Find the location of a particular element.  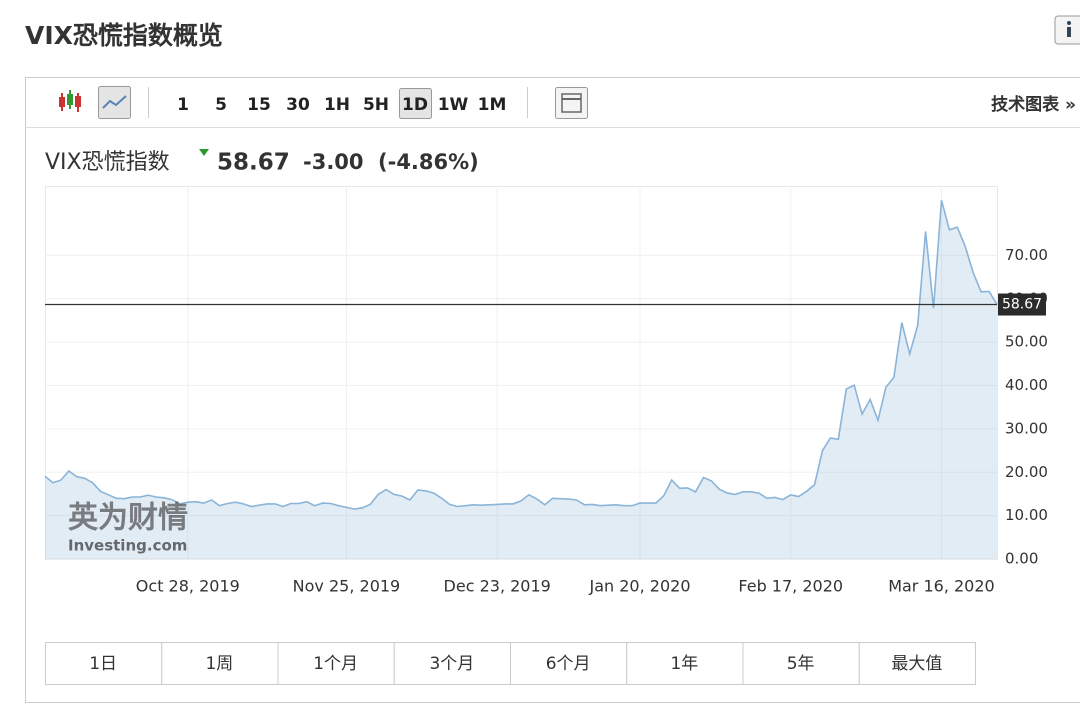

quote-change: -3.00 is located at coordinates (333, 162).